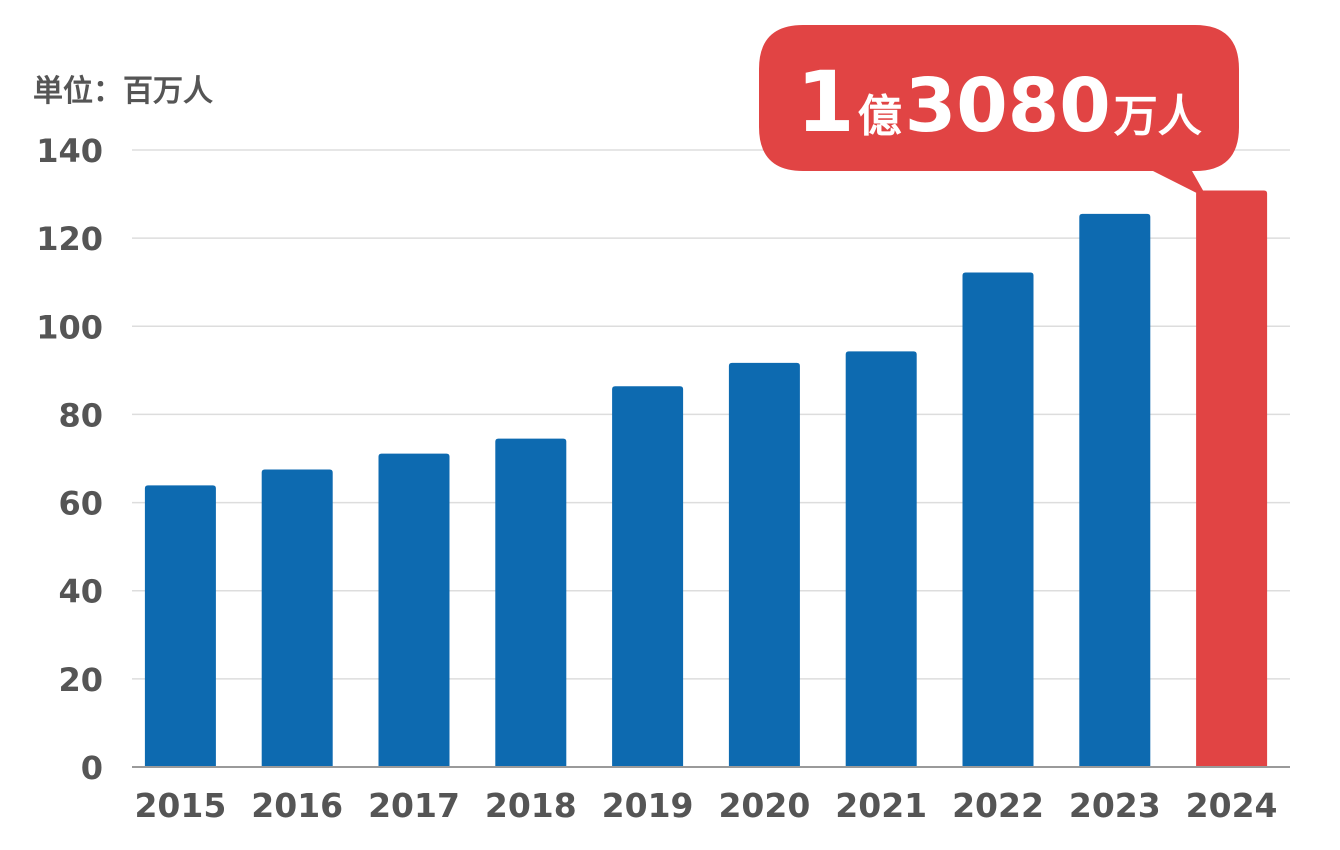 This screenshot has height=850, width=1340. I want to click on x-tick-label: 2017, so click(414, 805).